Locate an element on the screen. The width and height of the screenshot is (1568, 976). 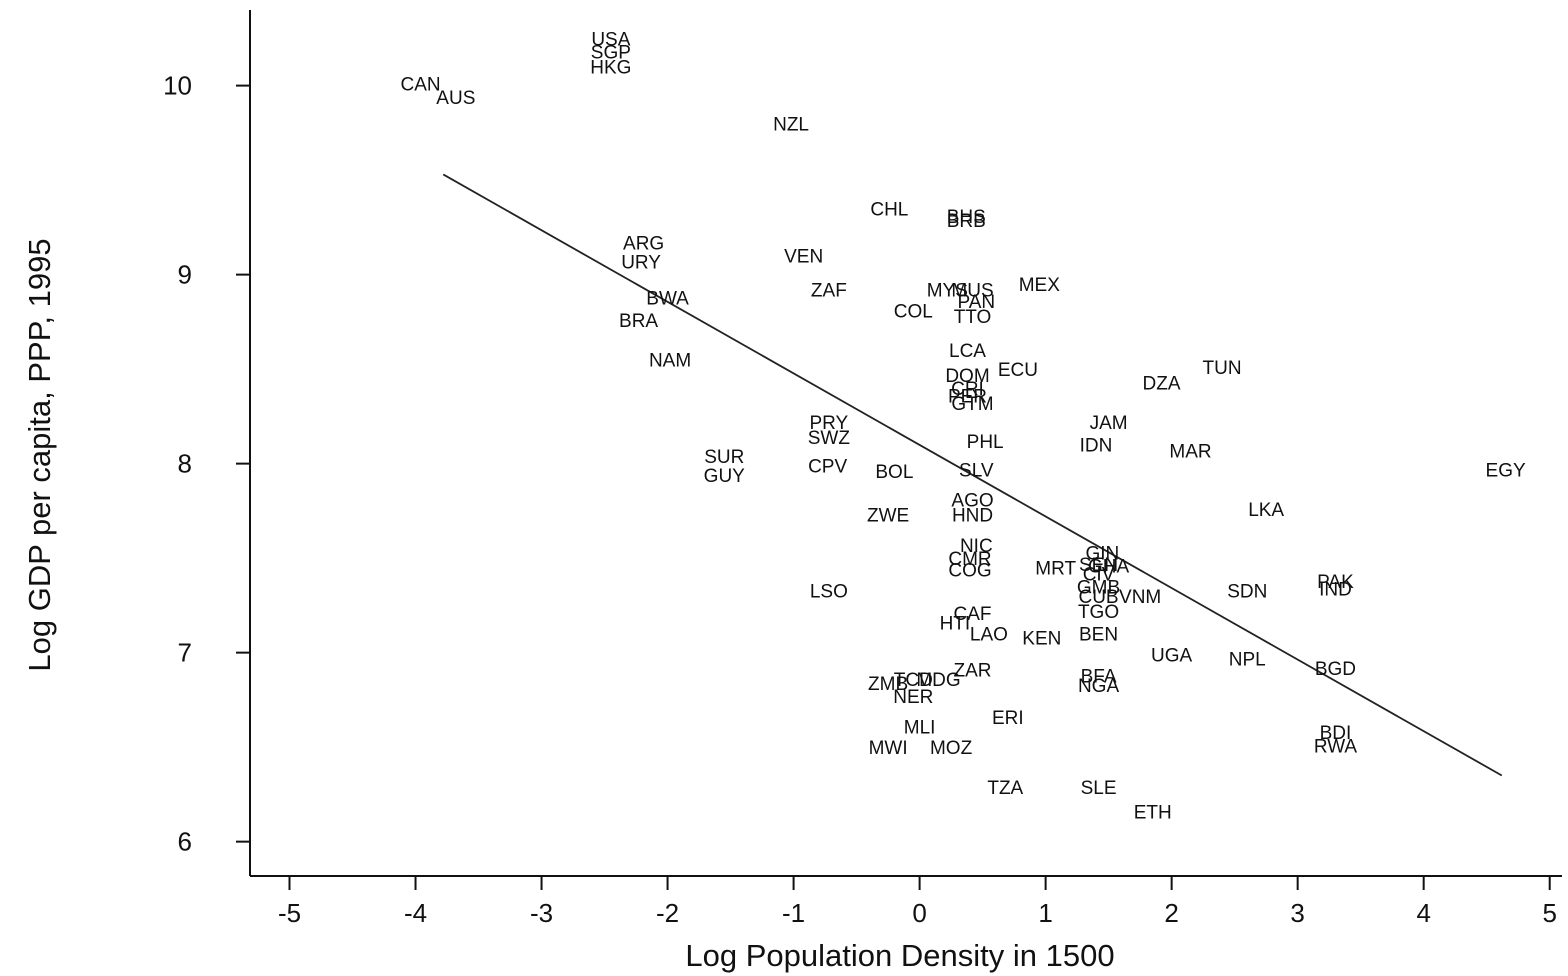
data-point-tgo: TGO is located at coordinates (1098, 612).